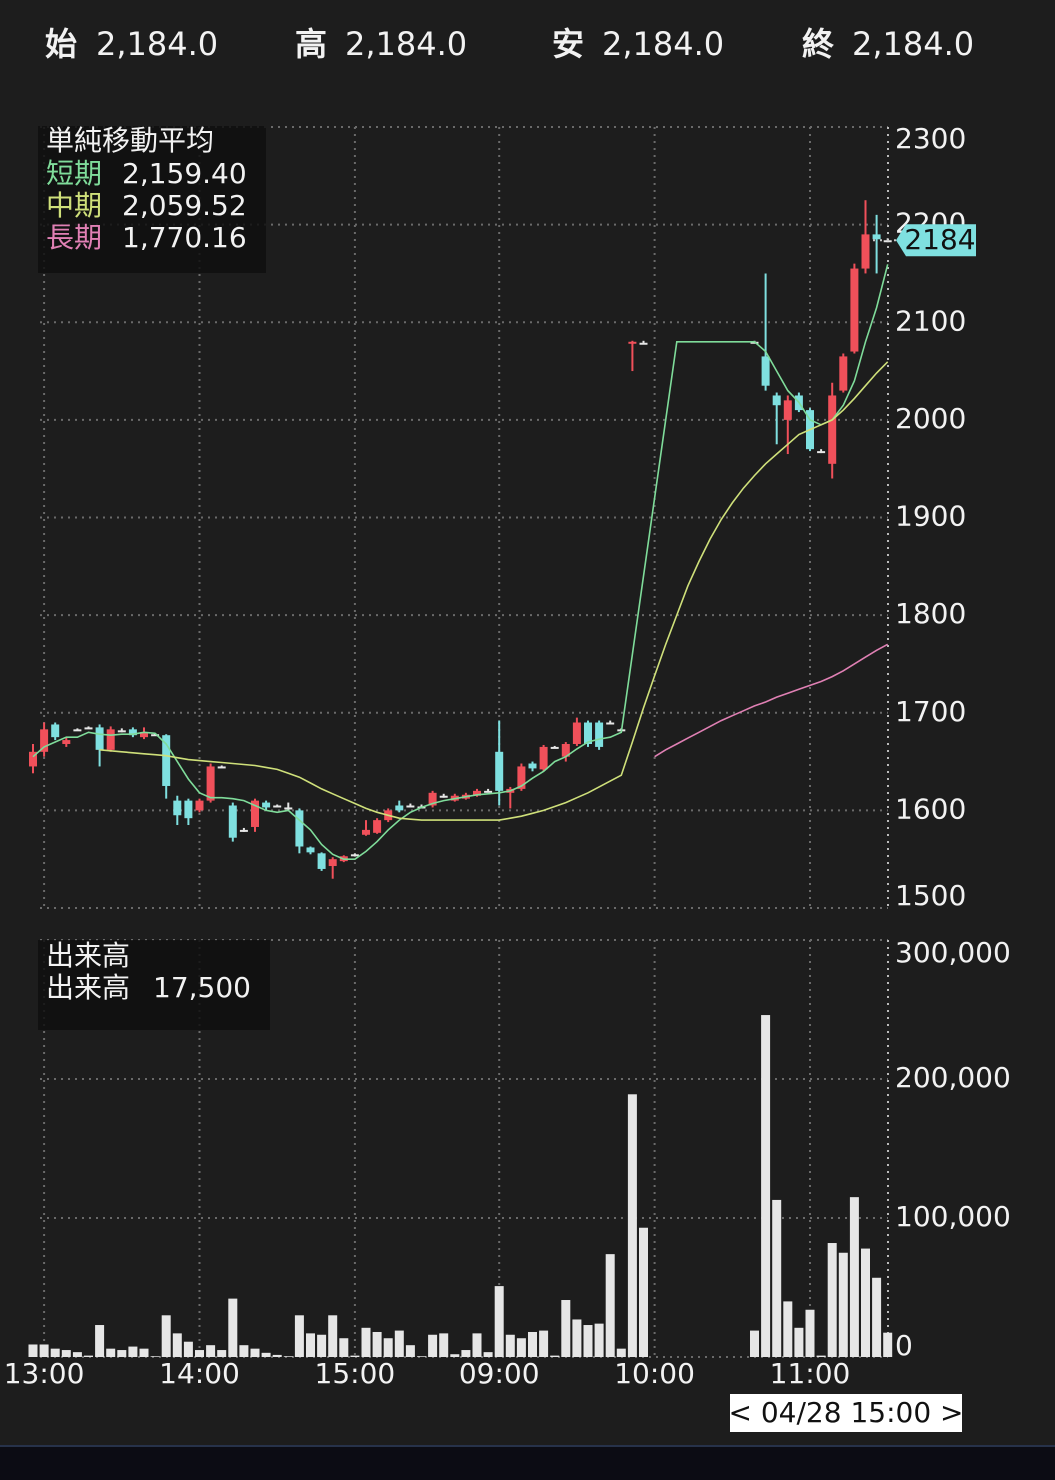  I want to click on y-tick-label: 2000, so click(930, 418).